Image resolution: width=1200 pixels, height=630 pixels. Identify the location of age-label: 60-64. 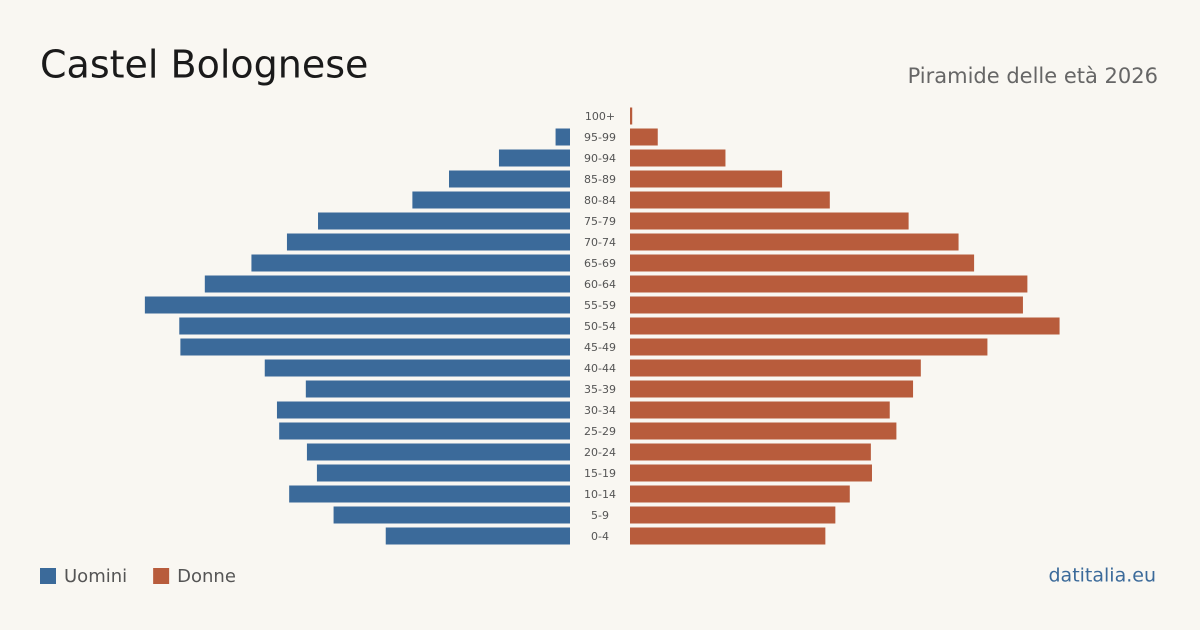
(600, 284).